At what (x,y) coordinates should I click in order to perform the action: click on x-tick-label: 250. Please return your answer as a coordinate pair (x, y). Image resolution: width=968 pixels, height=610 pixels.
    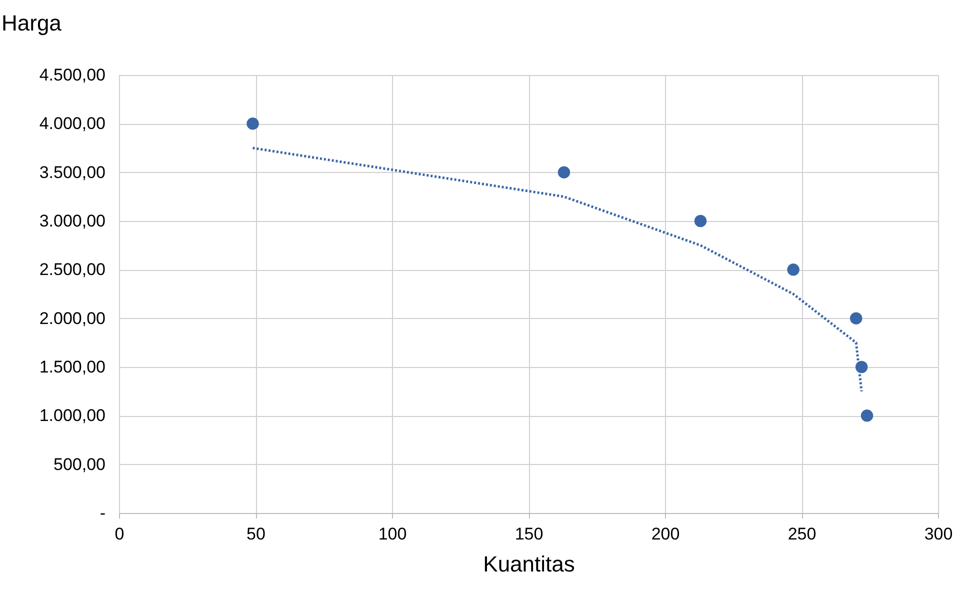
    Looking at the image, I should click on (802, 534).